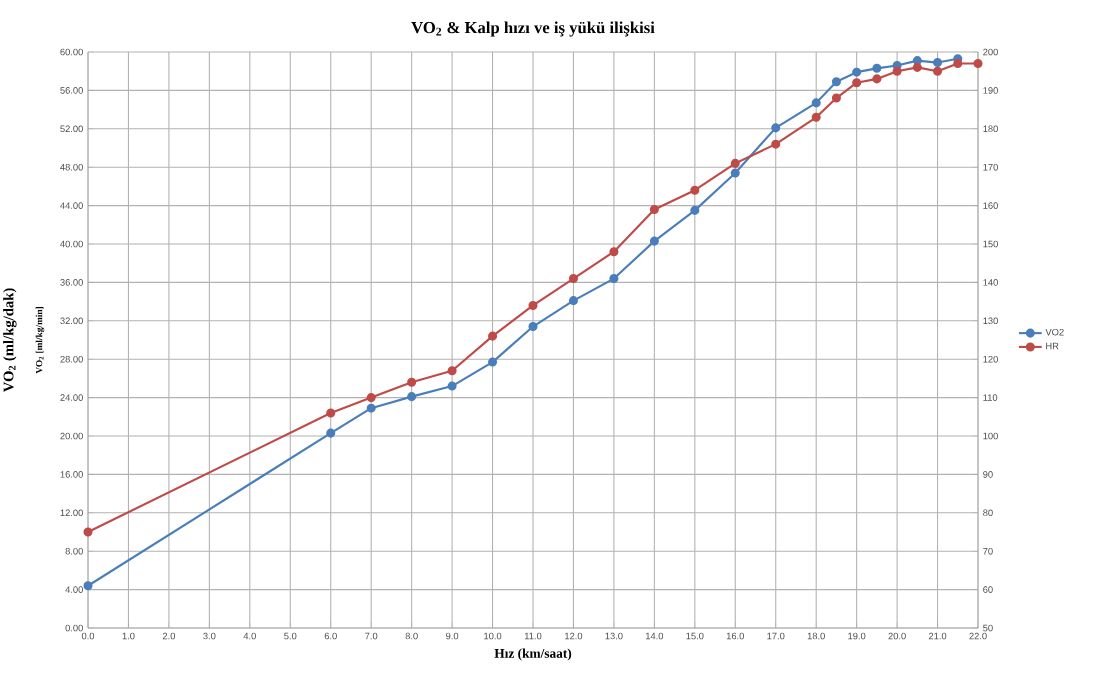 Image resolution: width=1098 pixels, height=693 pixels. I want to click on x-tick-label: 21.0, so click(937, 636).